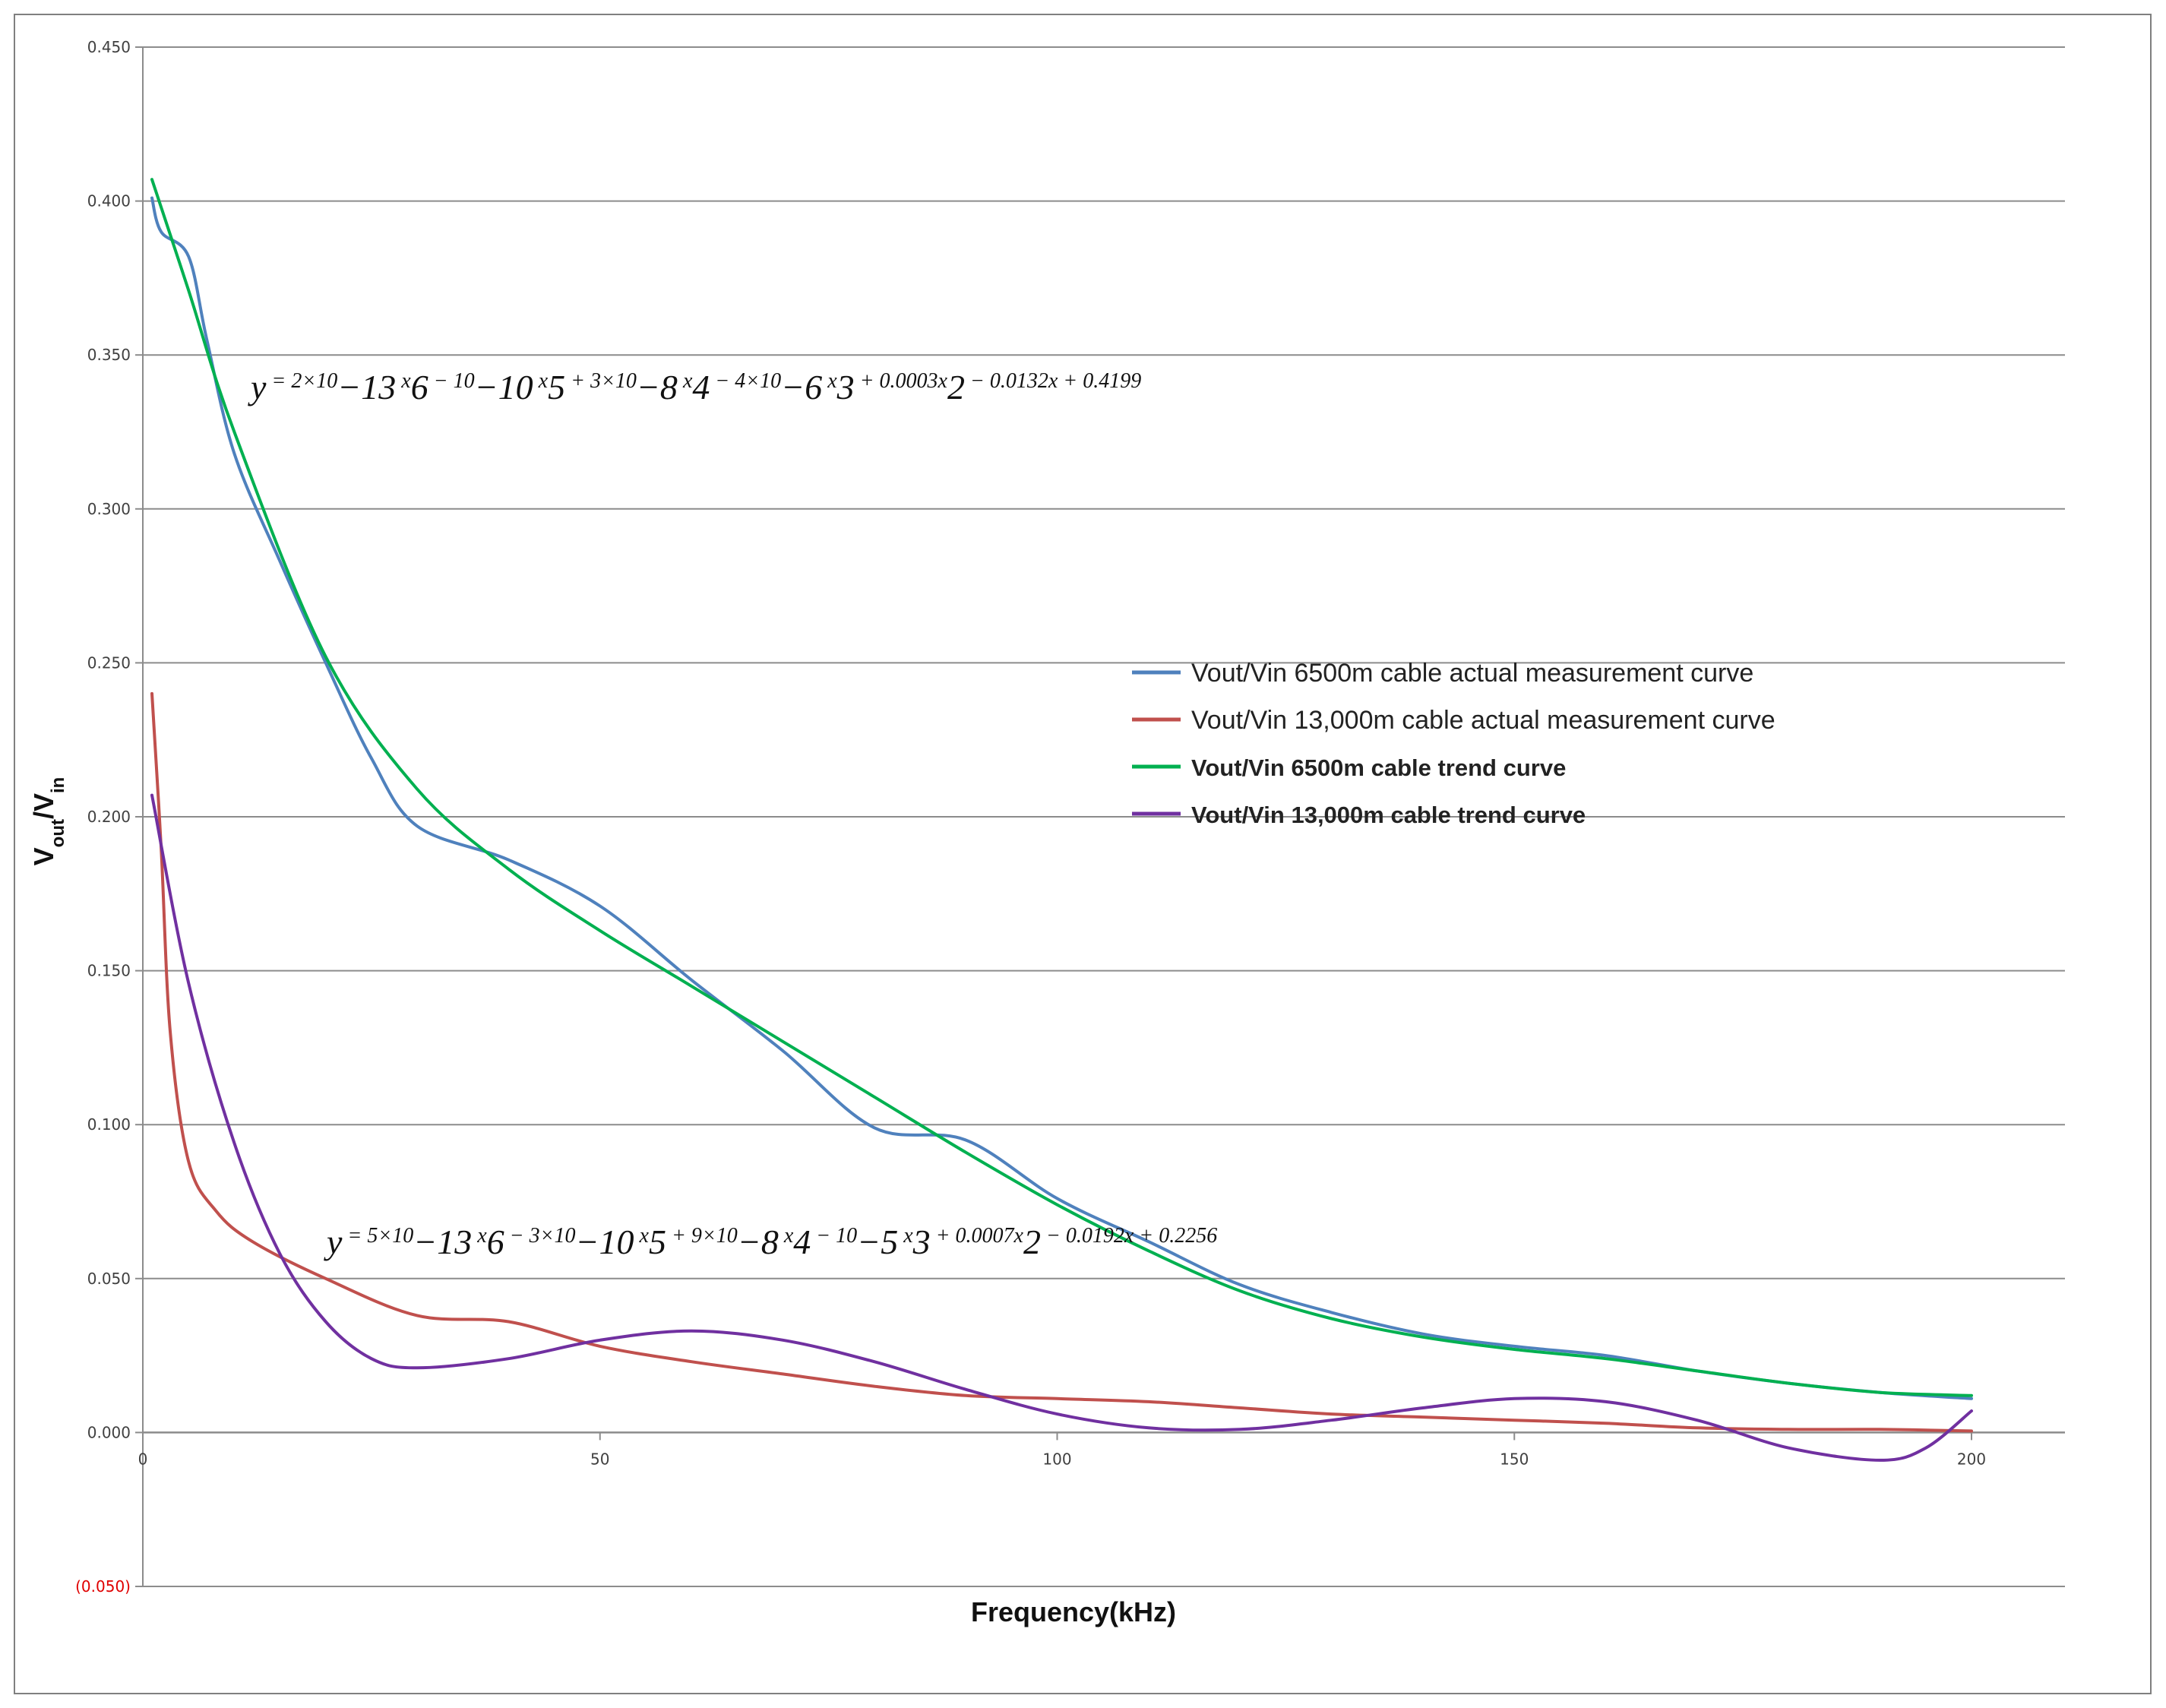 This screenshot has width=2166, height=1708. What do you see at coordinates (58, 785) in the screenshot?
I see `y-axis-label-subscript: in` at bounding box center [58, 785].